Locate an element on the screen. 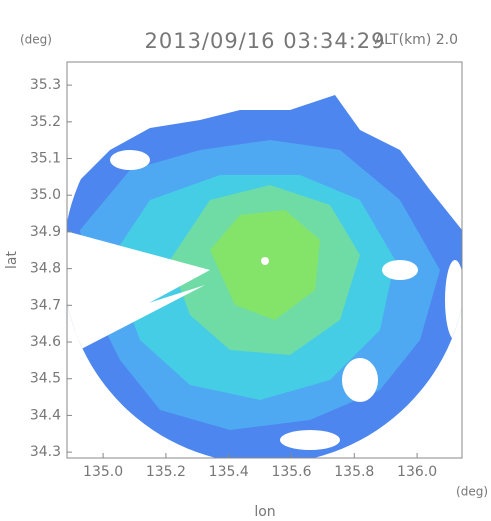  y-tick-label: 34.5 is located at coordinates (45, 379).